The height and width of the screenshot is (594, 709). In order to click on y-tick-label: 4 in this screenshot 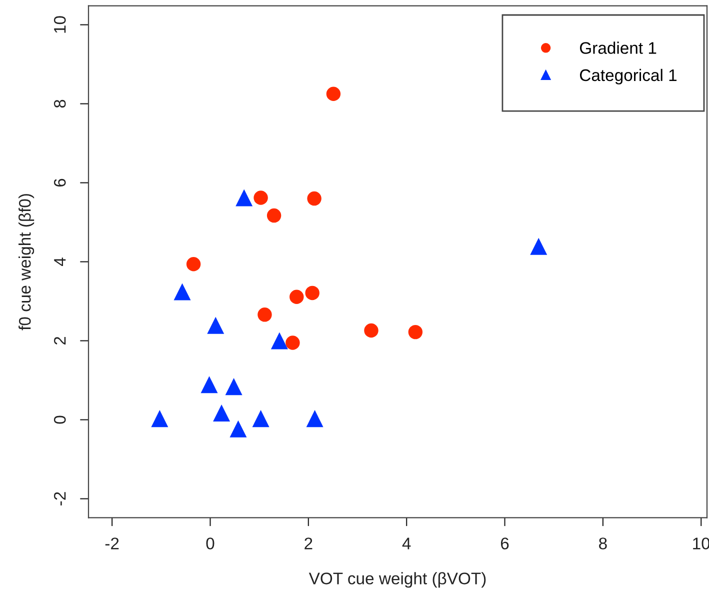, I will do `click(60, 262)`.